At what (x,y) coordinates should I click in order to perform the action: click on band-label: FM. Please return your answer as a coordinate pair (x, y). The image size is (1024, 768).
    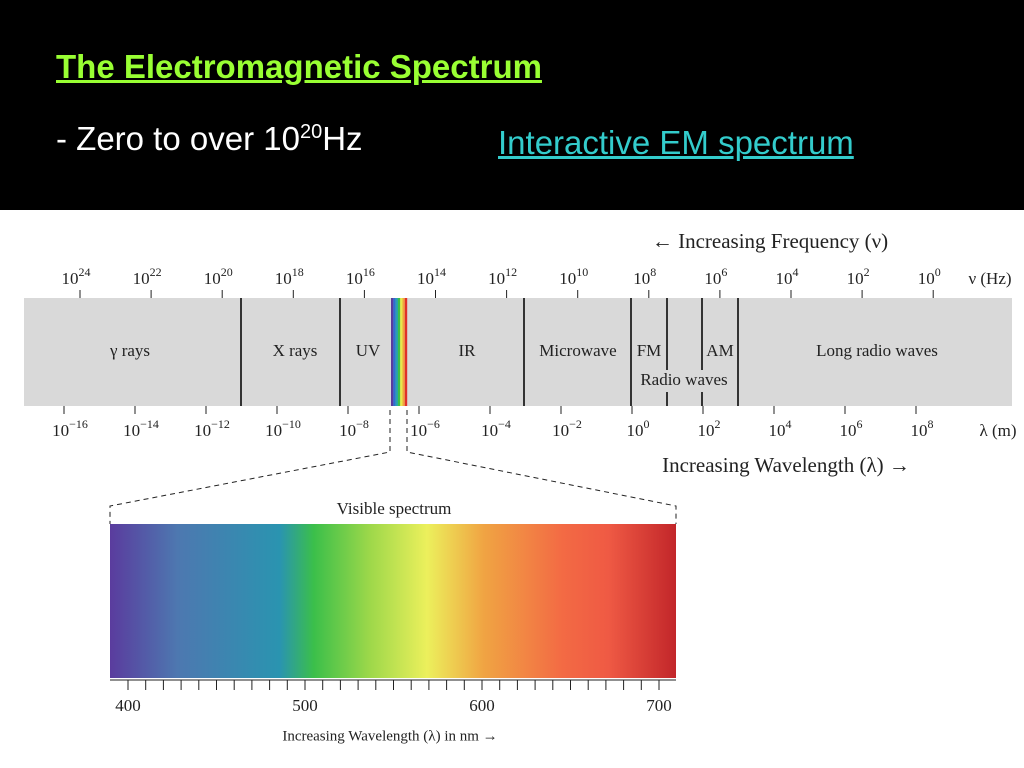
    Looking at the image, I should click on (649, 350).